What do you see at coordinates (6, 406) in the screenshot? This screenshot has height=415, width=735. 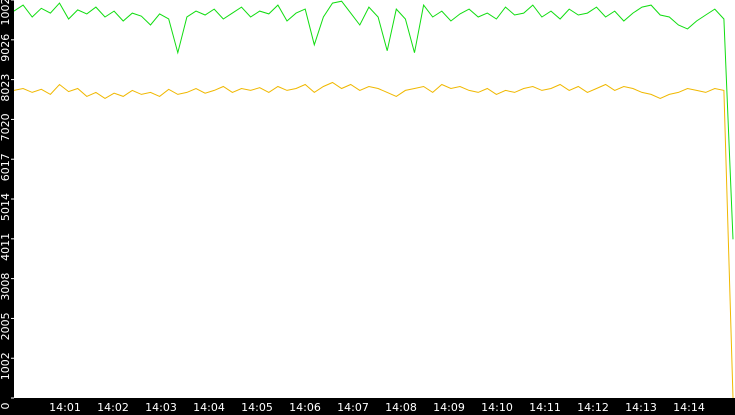 I see `y-tick-label: 0` at bounding box center [6, 406].